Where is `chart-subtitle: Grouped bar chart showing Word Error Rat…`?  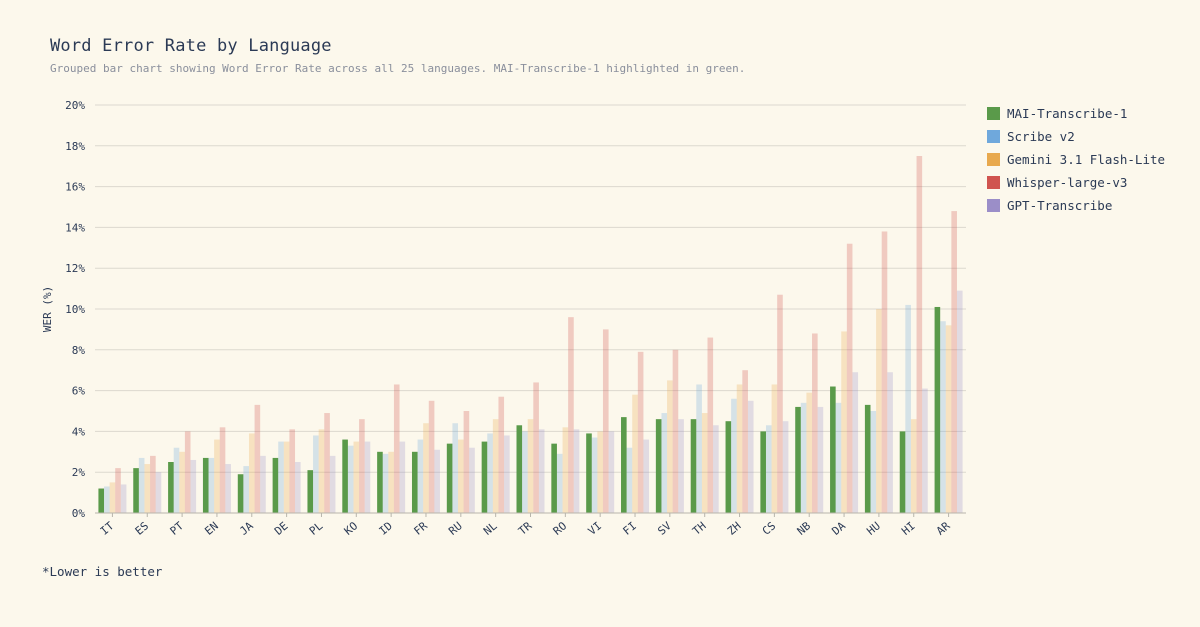 chart-subtitle: Grouped bar chart showing Word Error Rat… is located at coordinates (398, 68).